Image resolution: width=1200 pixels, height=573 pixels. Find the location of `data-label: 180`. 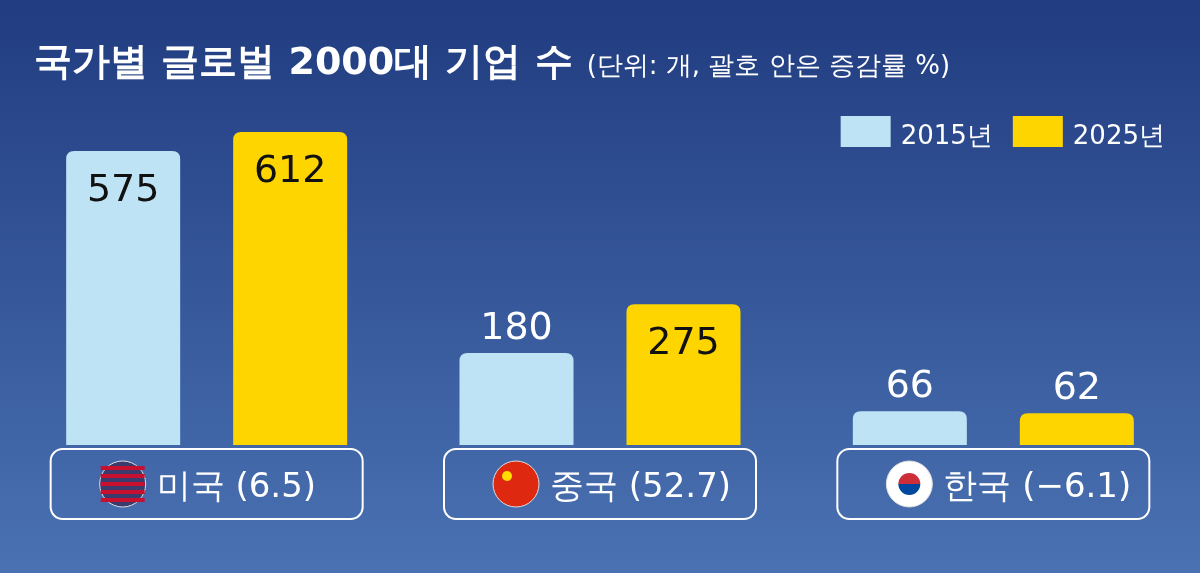

data-label: 180 is located at coordinates (516, 325).